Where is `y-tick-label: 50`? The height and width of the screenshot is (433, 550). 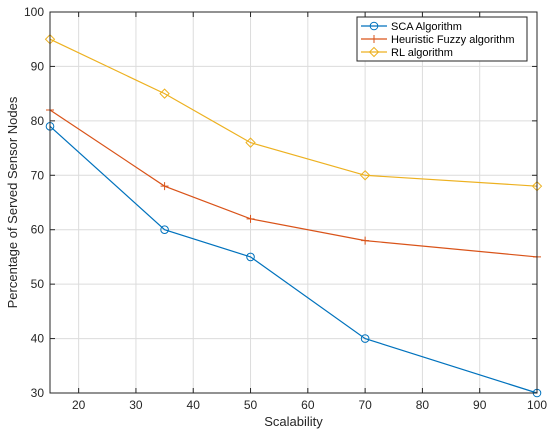 y-tick-label: 50 is located at coordinates (38, 284).